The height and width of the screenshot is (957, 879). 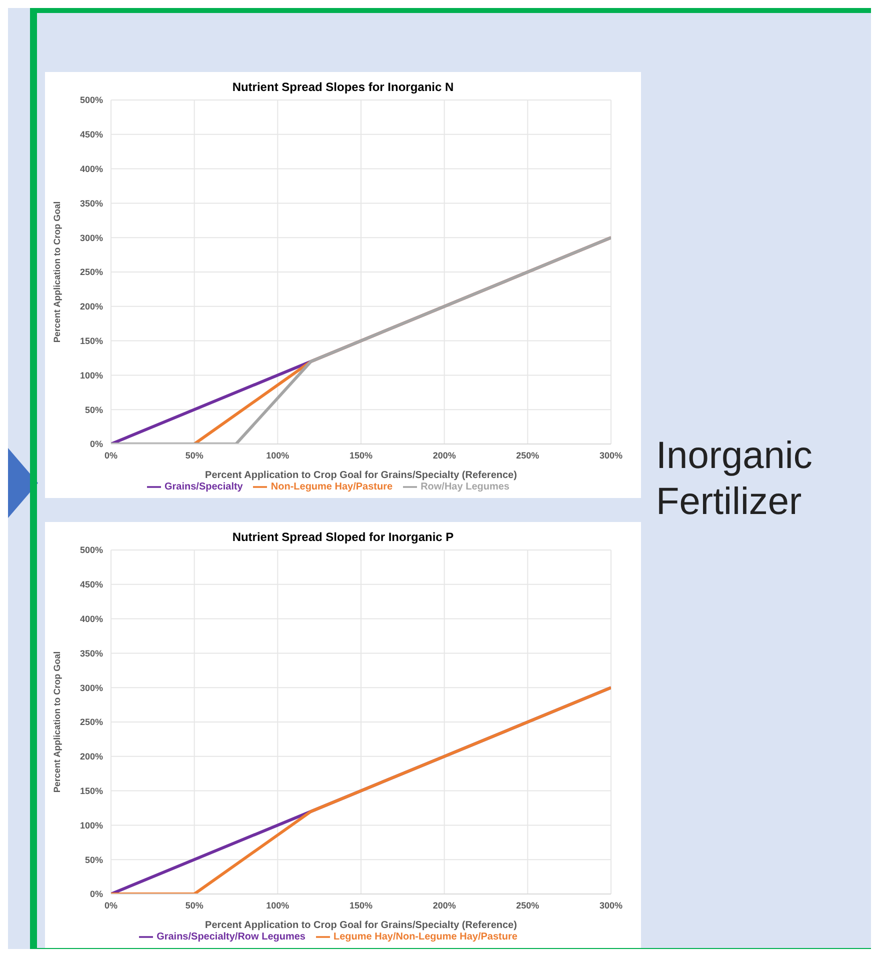 I want to click on legend-label: Legume Hay/Non-Legume Hay/Pasture, so click(x=426, y=937).